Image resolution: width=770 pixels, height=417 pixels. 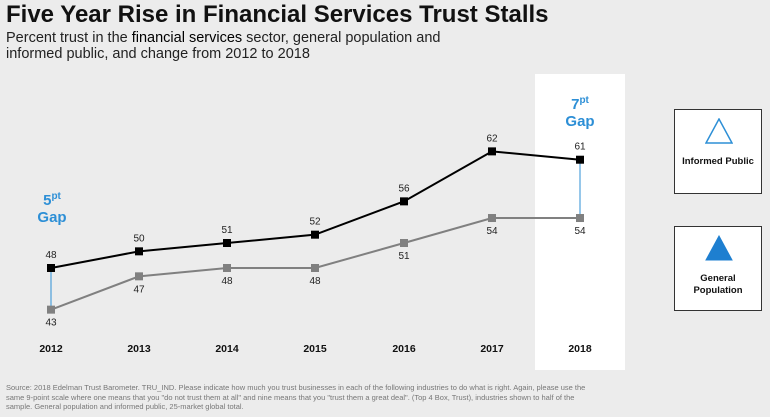 What do you see at coordinates (404, 188) in the screenshot?
I see `label-informed-2016: 56` at bounding box center [404, 188].